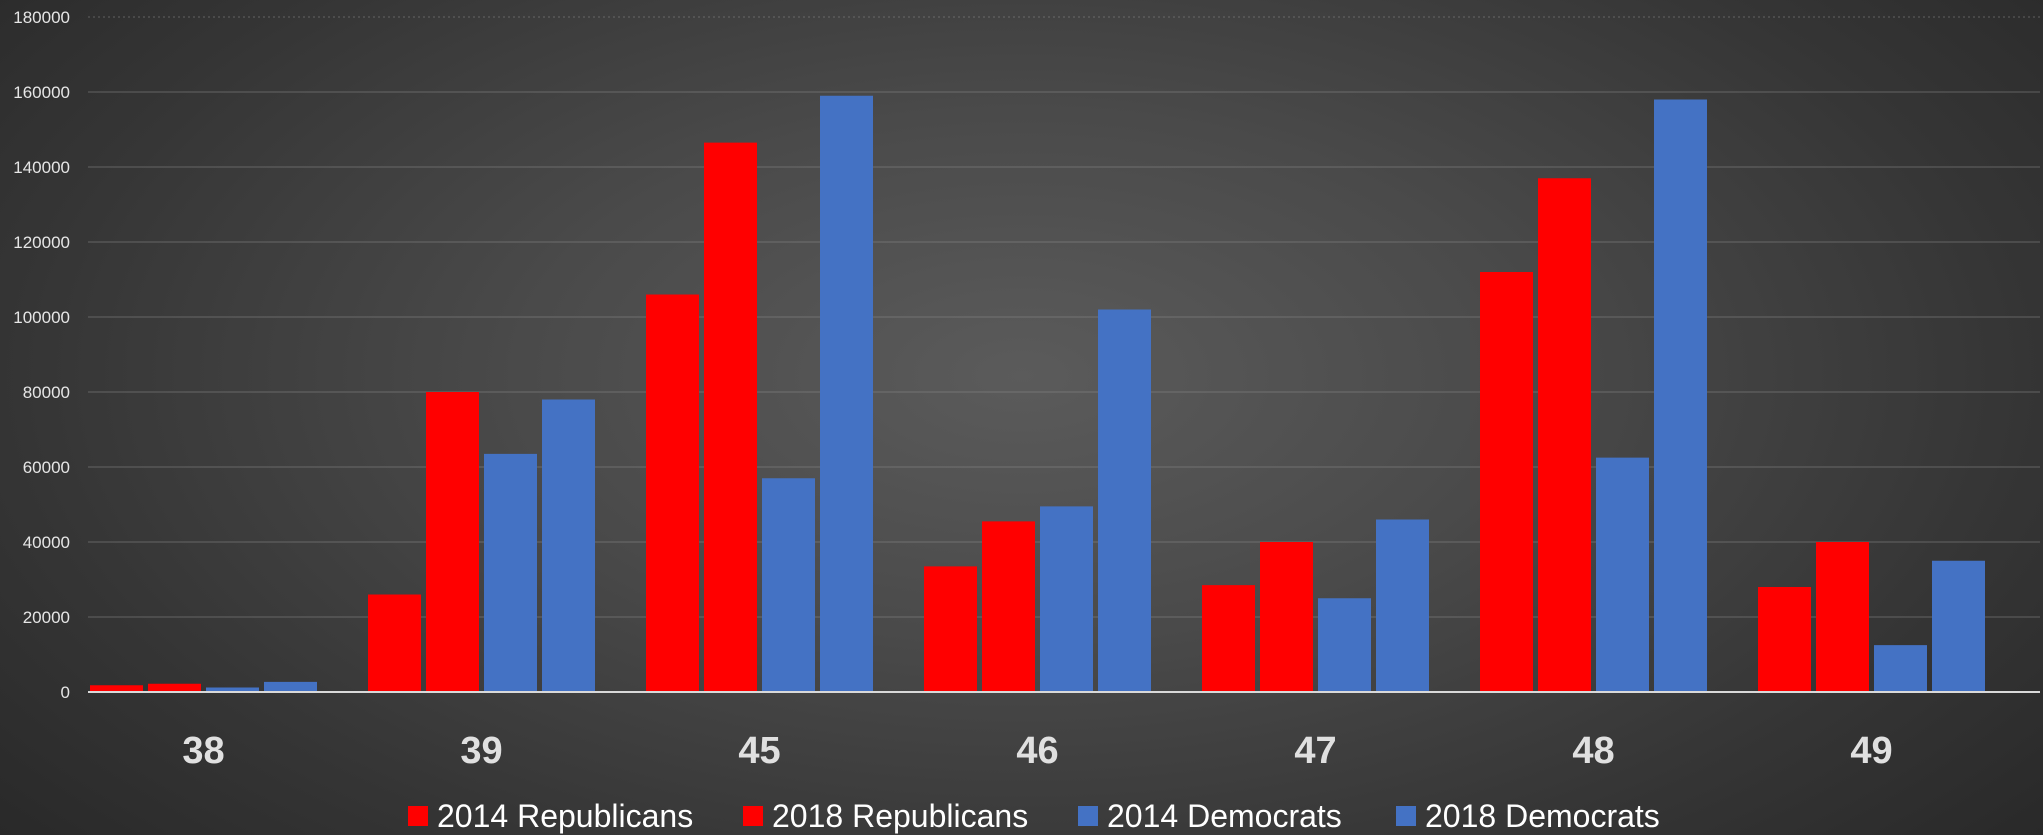 This screenshot has height=835, width=2043. I want to click on legend-item: 2014 Democrats, so click(1210, 816).